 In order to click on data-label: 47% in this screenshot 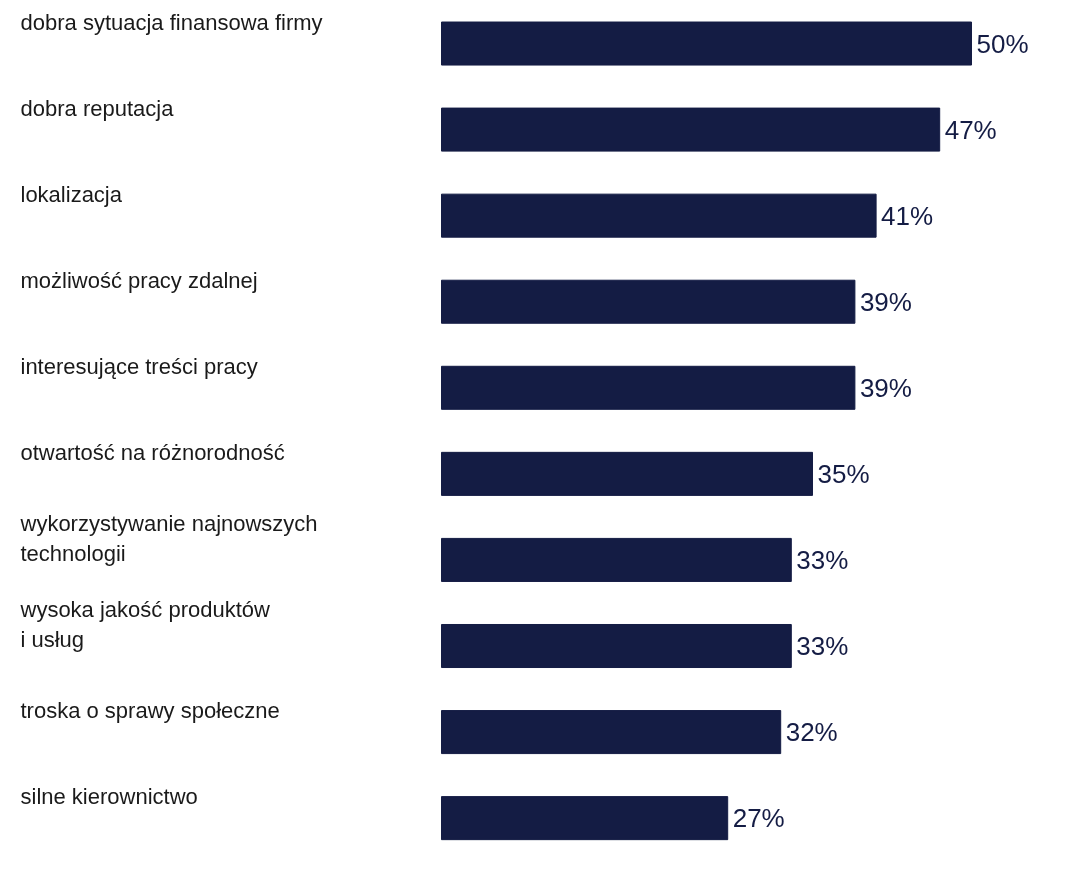, I will do `click(970, 129)`.